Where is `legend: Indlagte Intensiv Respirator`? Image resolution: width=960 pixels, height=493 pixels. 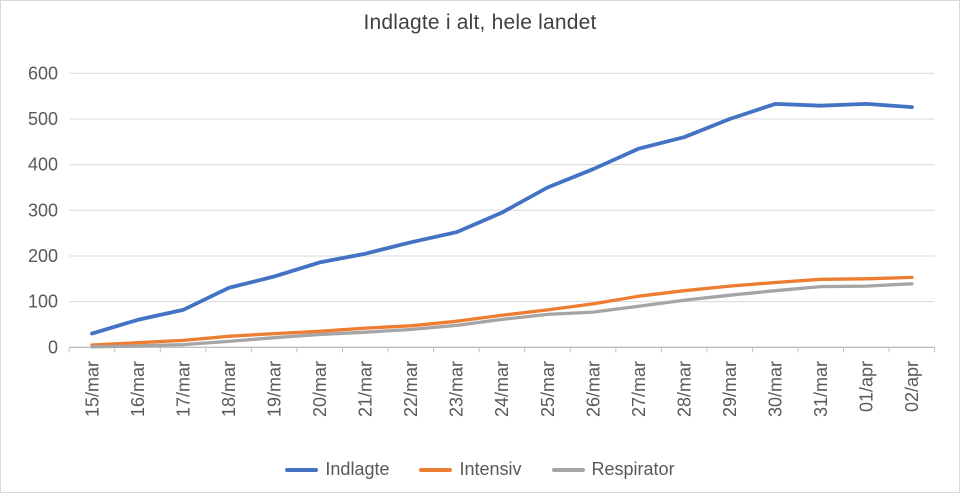
legend: Indlagte Intensiv Respirator is located at coordinates (480, 469).